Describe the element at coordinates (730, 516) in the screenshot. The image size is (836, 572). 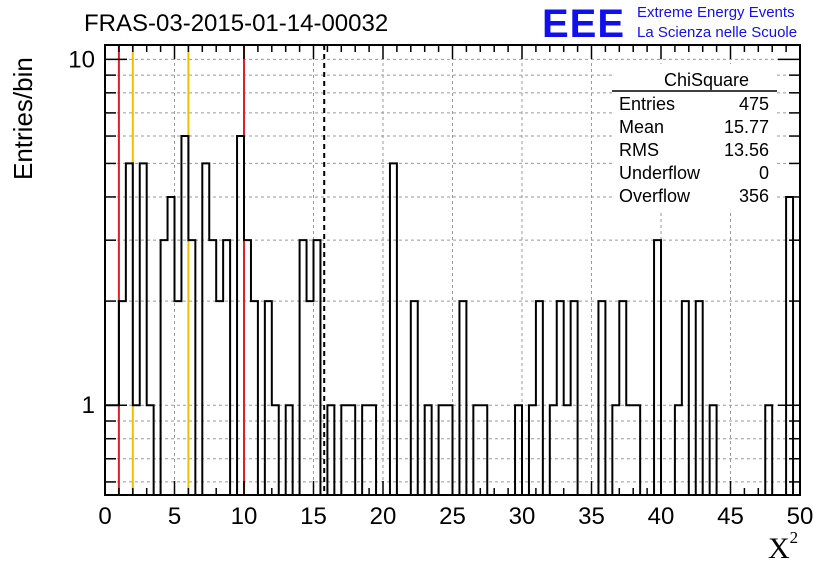
I see `x-tick-label: 45` at that location.